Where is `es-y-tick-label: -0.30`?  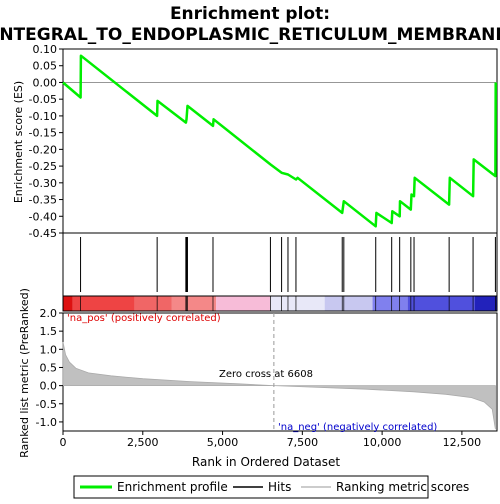
es-y-tick-label: -0.30 is located at coordinates (43, 183).